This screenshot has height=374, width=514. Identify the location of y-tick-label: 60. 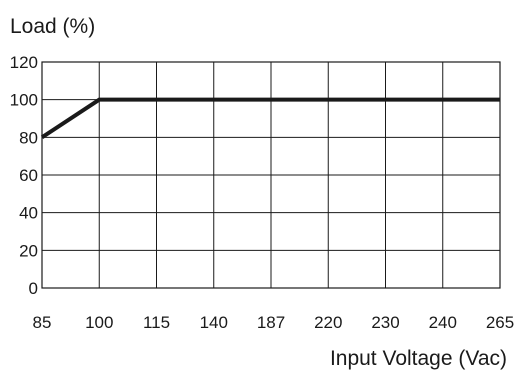
(28, 175).